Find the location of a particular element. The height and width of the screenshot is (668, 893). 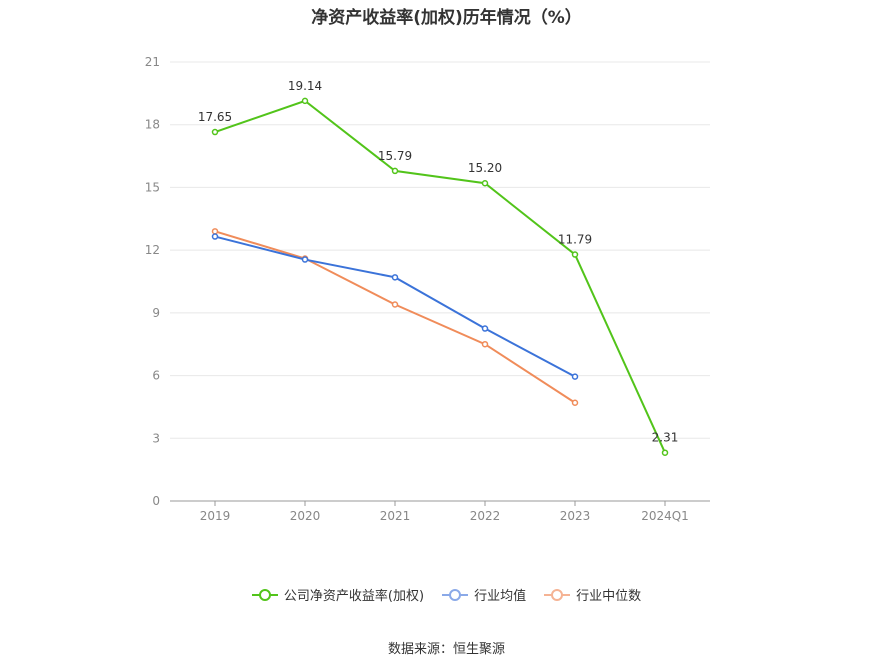

legend-label-industry-mean: 行业均值 is located at coordinates (500, 596).